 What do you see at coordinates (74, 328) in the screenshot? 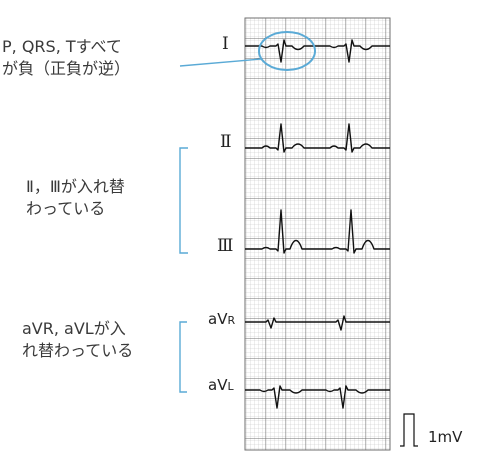
I see `avr-avl-annotation-line1: aVR, aVLが入` at bounding box center [74, 328].